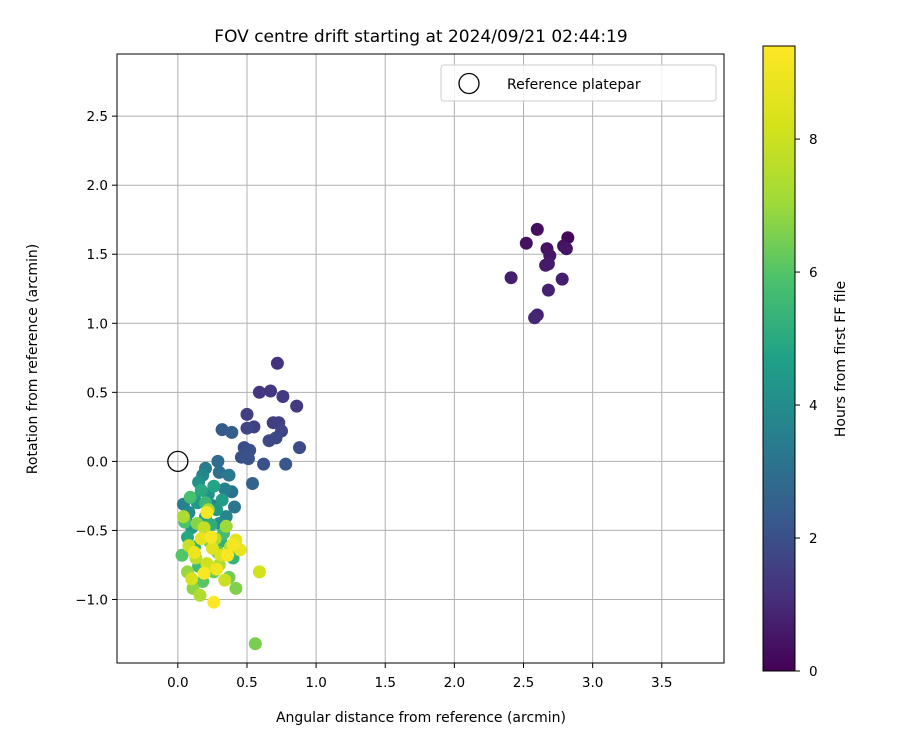 The image size is (900, 750). I want to click on legend-marker-icon, so click(469, 83).